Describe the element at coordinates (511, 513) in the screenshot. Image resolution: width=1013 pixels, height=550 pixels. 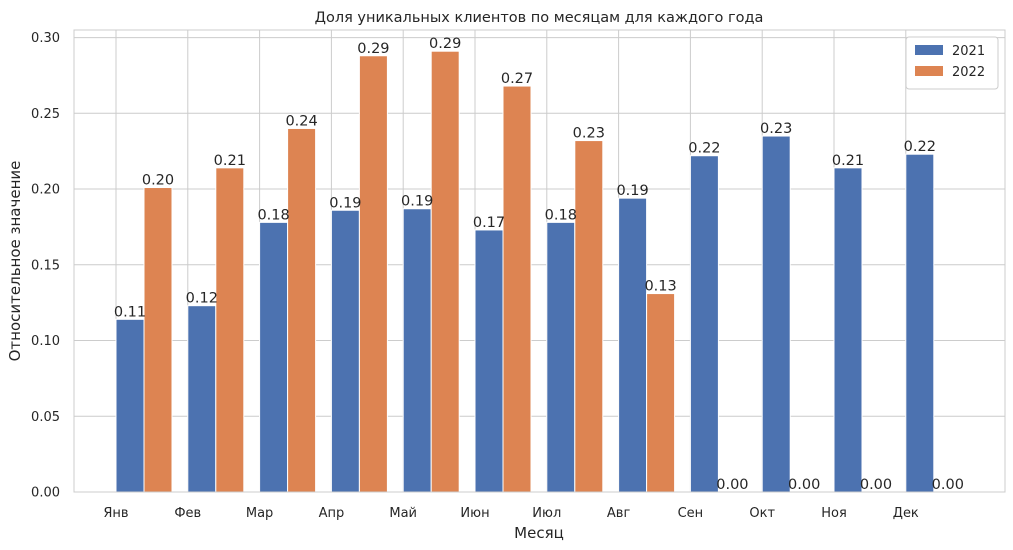
I see `x-tick-labels: Янв Фев Мар Апр Май Июн Июл Авг Сен Окт Ноя Дек` at that location.